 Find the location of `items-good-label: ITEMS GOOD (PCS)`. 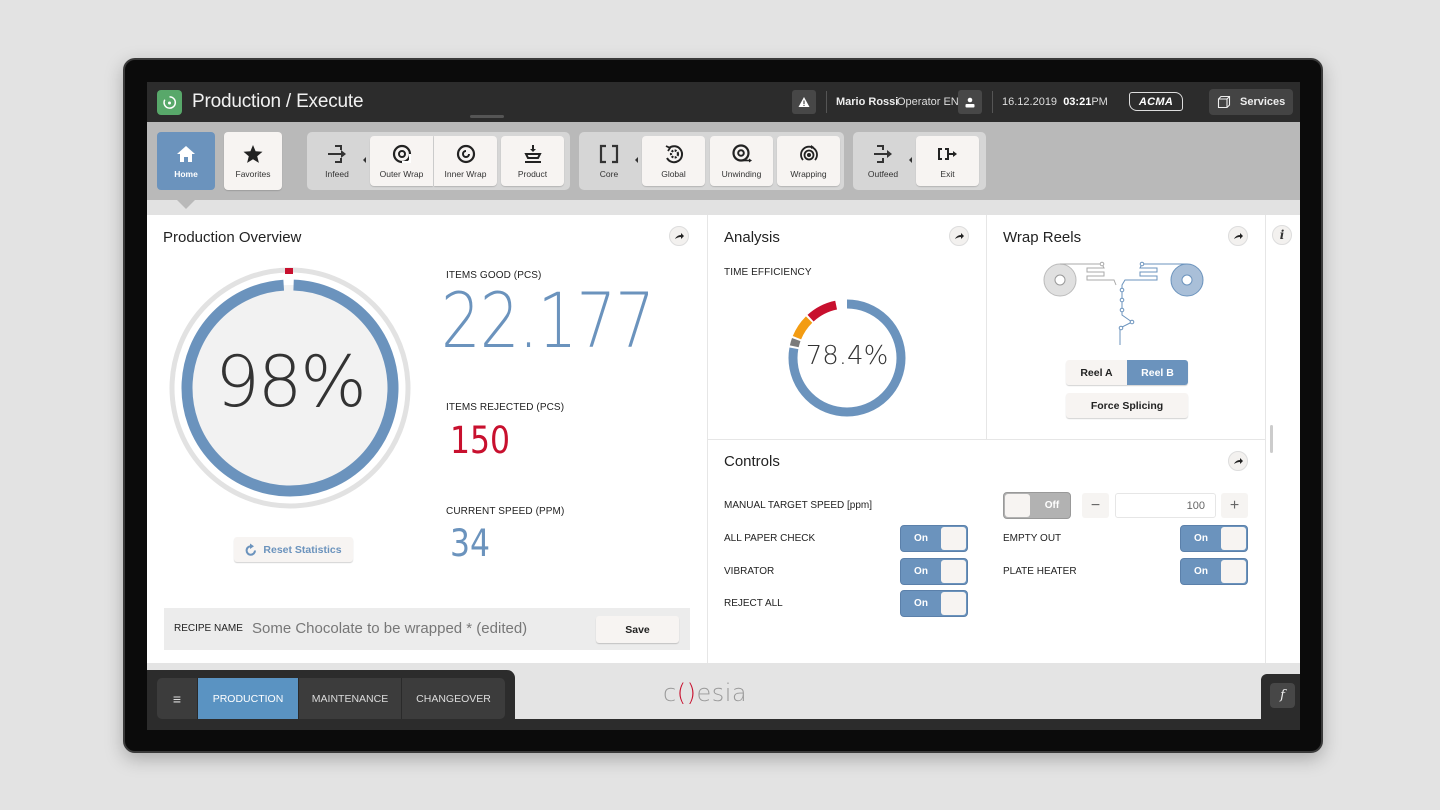

items-good-label: ITEMS GOOD (PCS) is located at coordinates (494, 275).